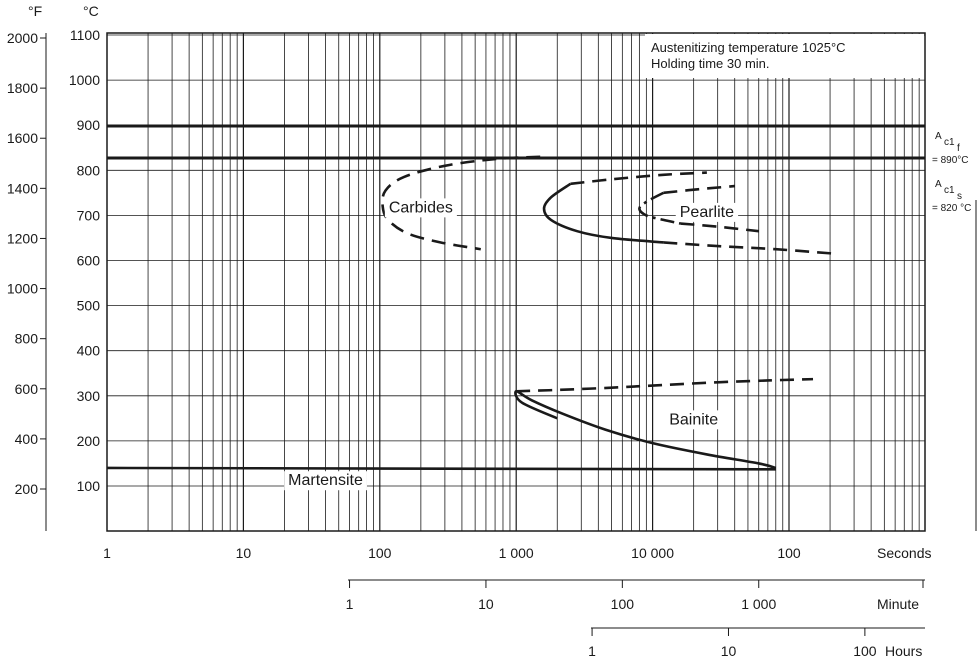 This screenshot has width=980, height=662. What do you see at coordinates (749, 247) in the screenshot?
I see `curve-pearlite-outer-tail` at bounding box center [749, 247].